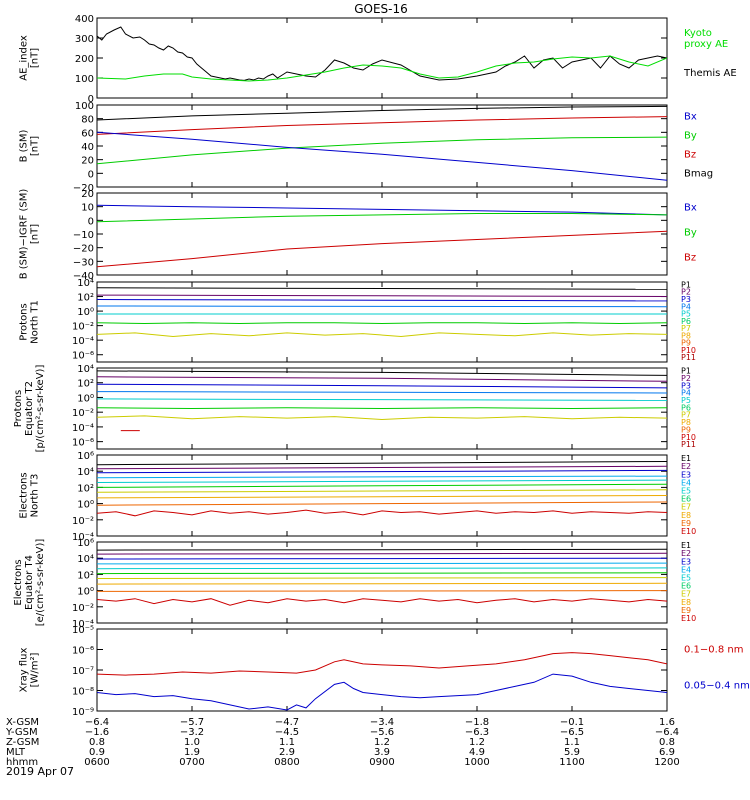 Image resolution: width=750 pixels, height=800 pixels. What do you see at coordinates (87, 208) in the screenshot?
I see `y-tick-label: 10` at bounding box center [87, 208].